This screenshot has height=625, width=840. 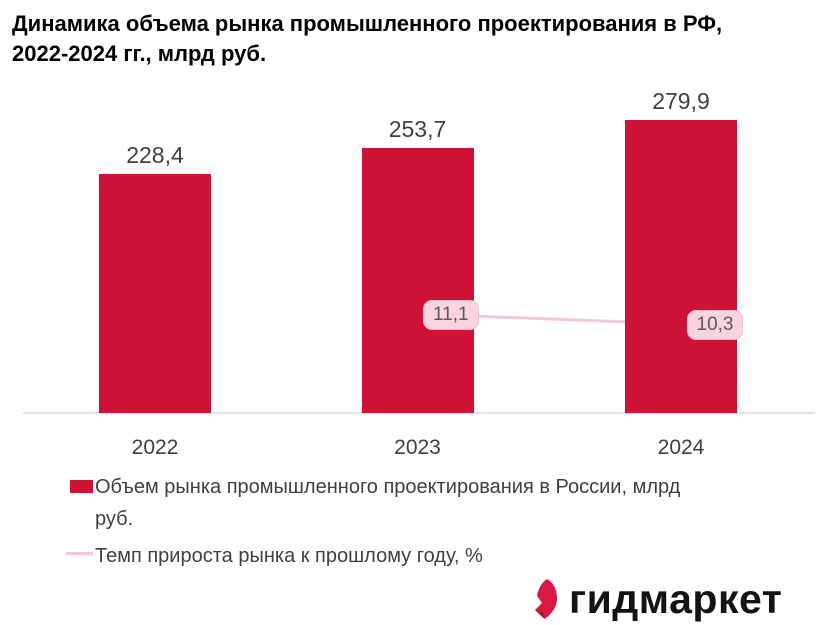 What do you see at coordinates (417, 280) in the screenshot?
I see `bar-2023` at bounding box center [417, 280].